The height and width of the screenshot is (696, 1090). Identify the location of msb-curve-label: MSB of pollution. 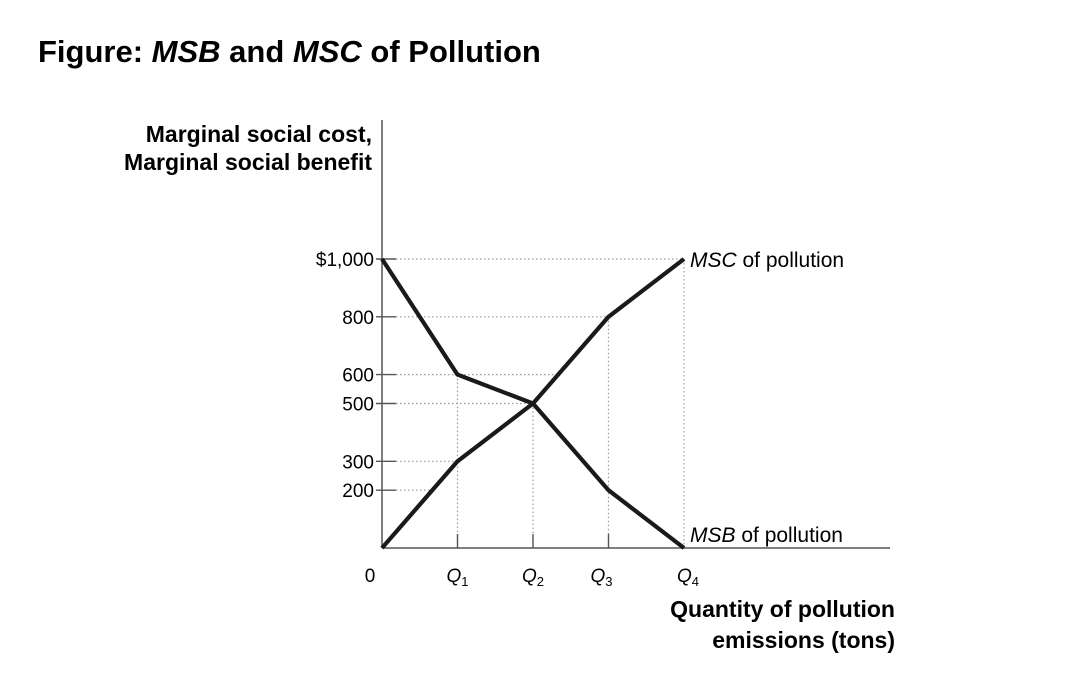
(766, 535).